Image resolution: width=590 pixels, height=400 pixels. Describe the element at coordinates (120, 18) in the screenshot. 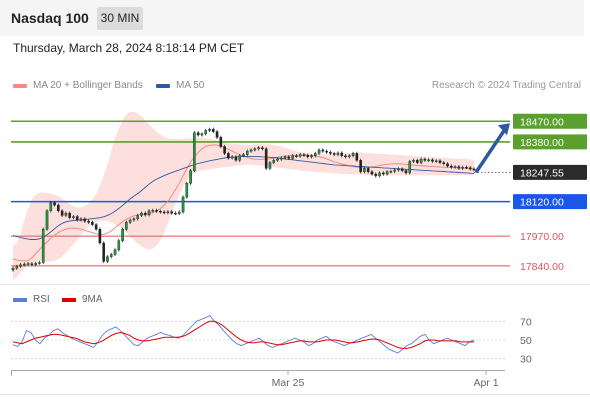

I see `timeframe-button: 30 MIN` at that location.